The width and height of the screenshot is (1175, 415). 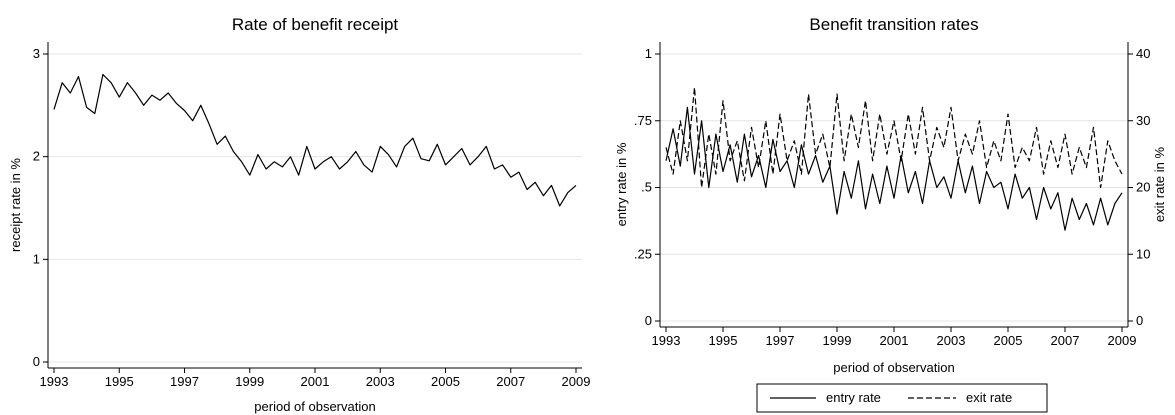 I want to click on y-tick-label: .5, so click(x=646, y=187).